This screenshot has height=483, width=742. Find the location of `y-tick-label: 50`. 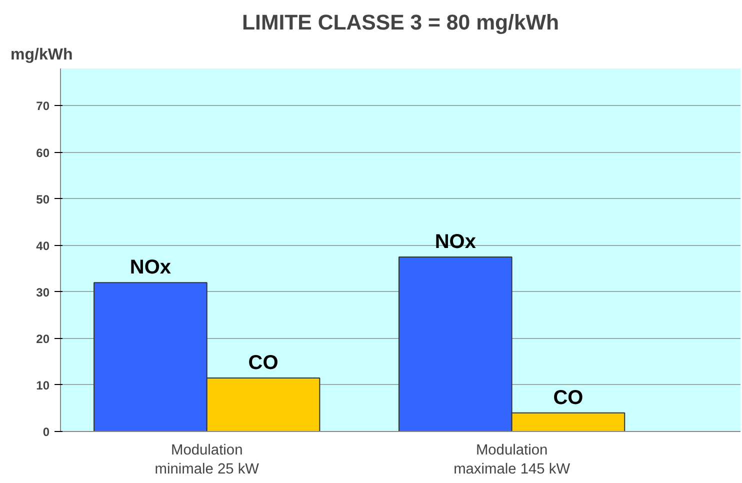

y-tick-label: 50 is located at coordinates (43, 199).